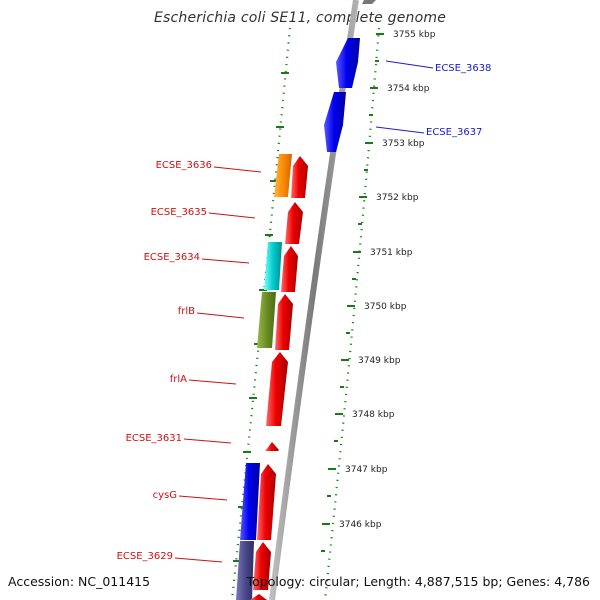 The width and height of the screenshot is (600, 600). What do you see at coordinates (277, 389) in the screenshot?
I see `gene-frla-red` at bounding box center [277, 389].